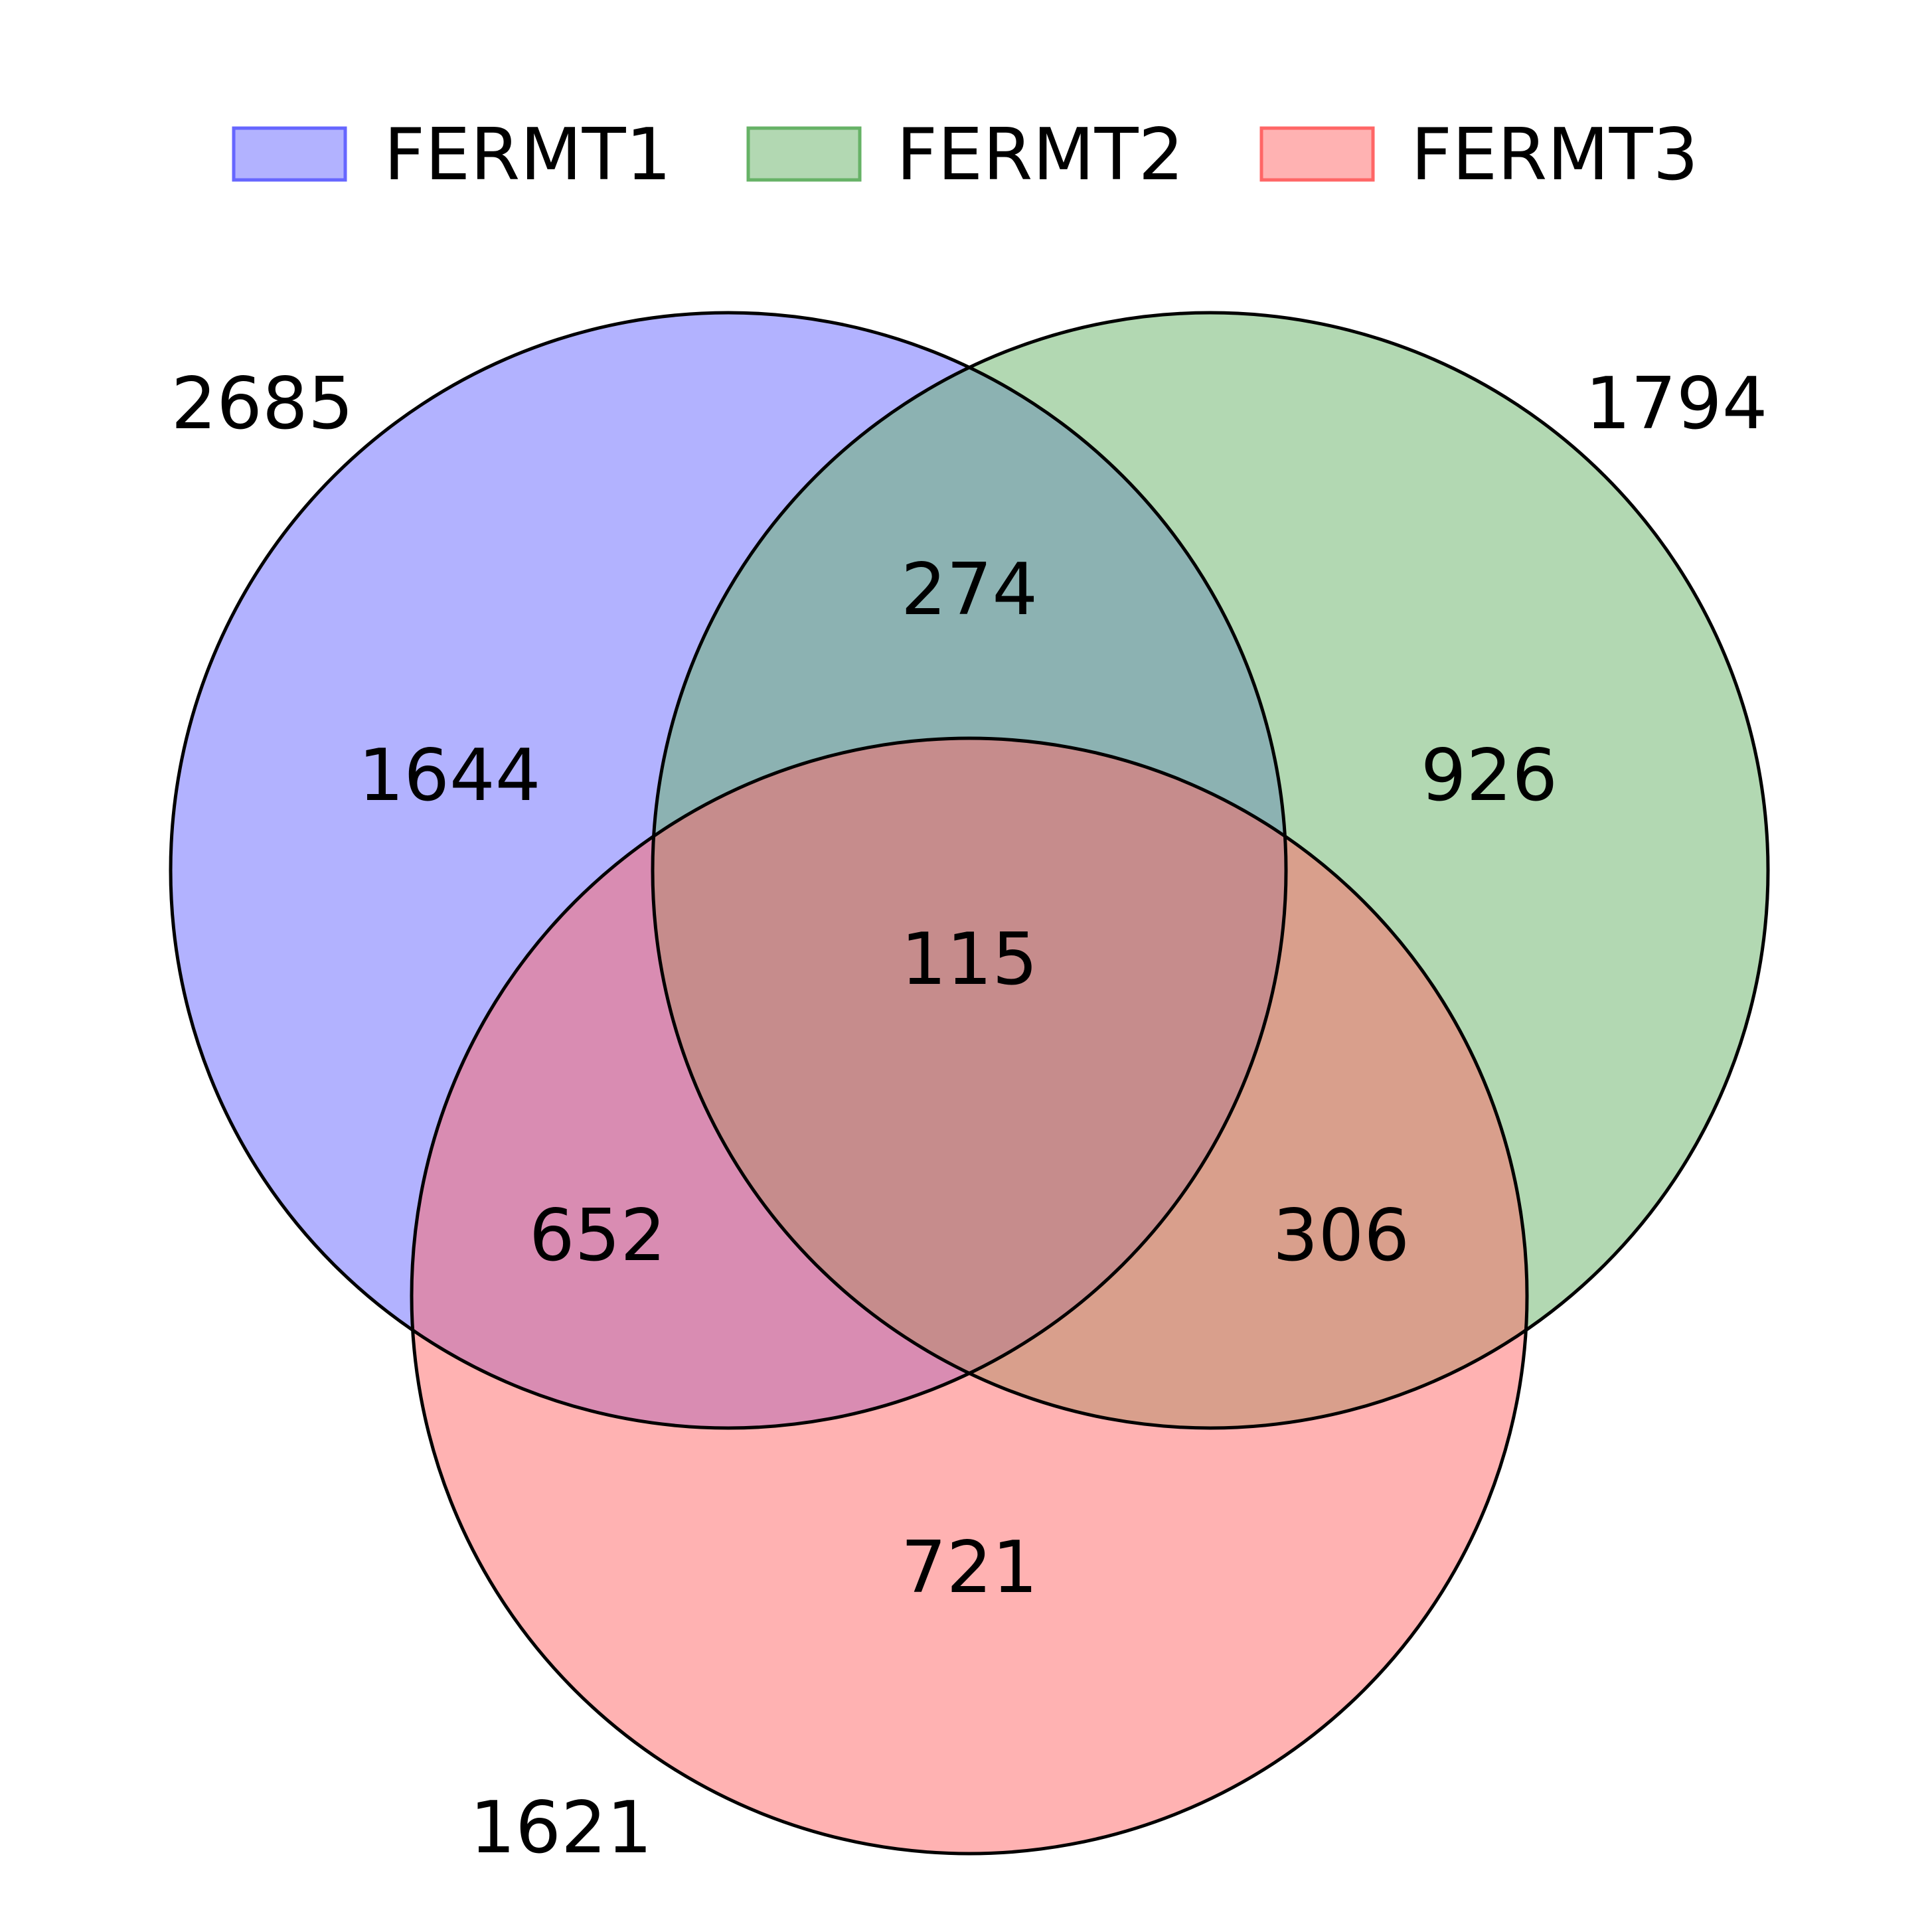 Image resolution: width=1932 pixels, height=1920 pixels. Describe the element at coordinates (1554, 155) in the screenshot. I see `legend-label-fermt3: FERMT3` at that location.